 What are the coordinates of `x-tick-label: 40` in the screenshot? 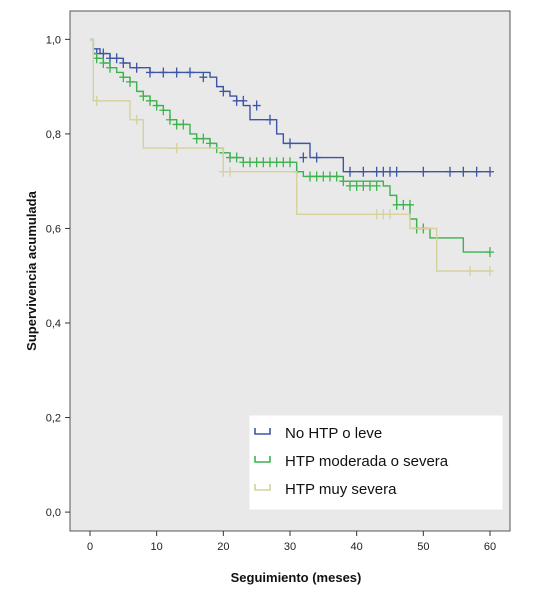 It's located at (357, 547).